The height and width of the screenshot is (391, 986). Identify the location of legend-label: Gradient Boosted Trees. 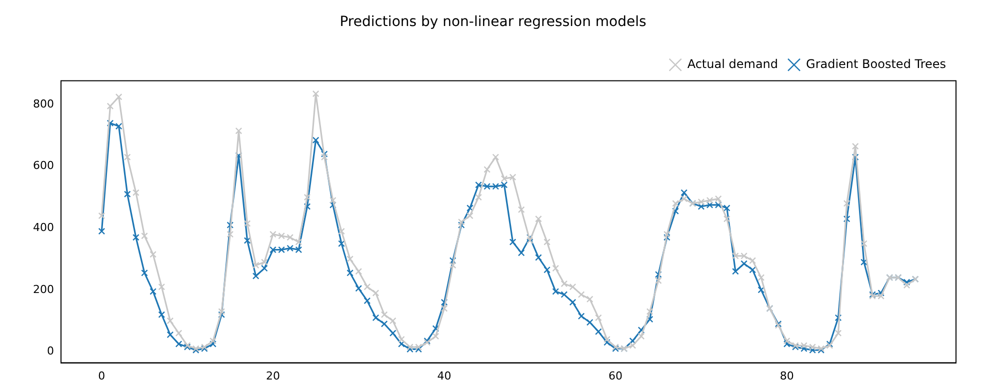
(876, 63).